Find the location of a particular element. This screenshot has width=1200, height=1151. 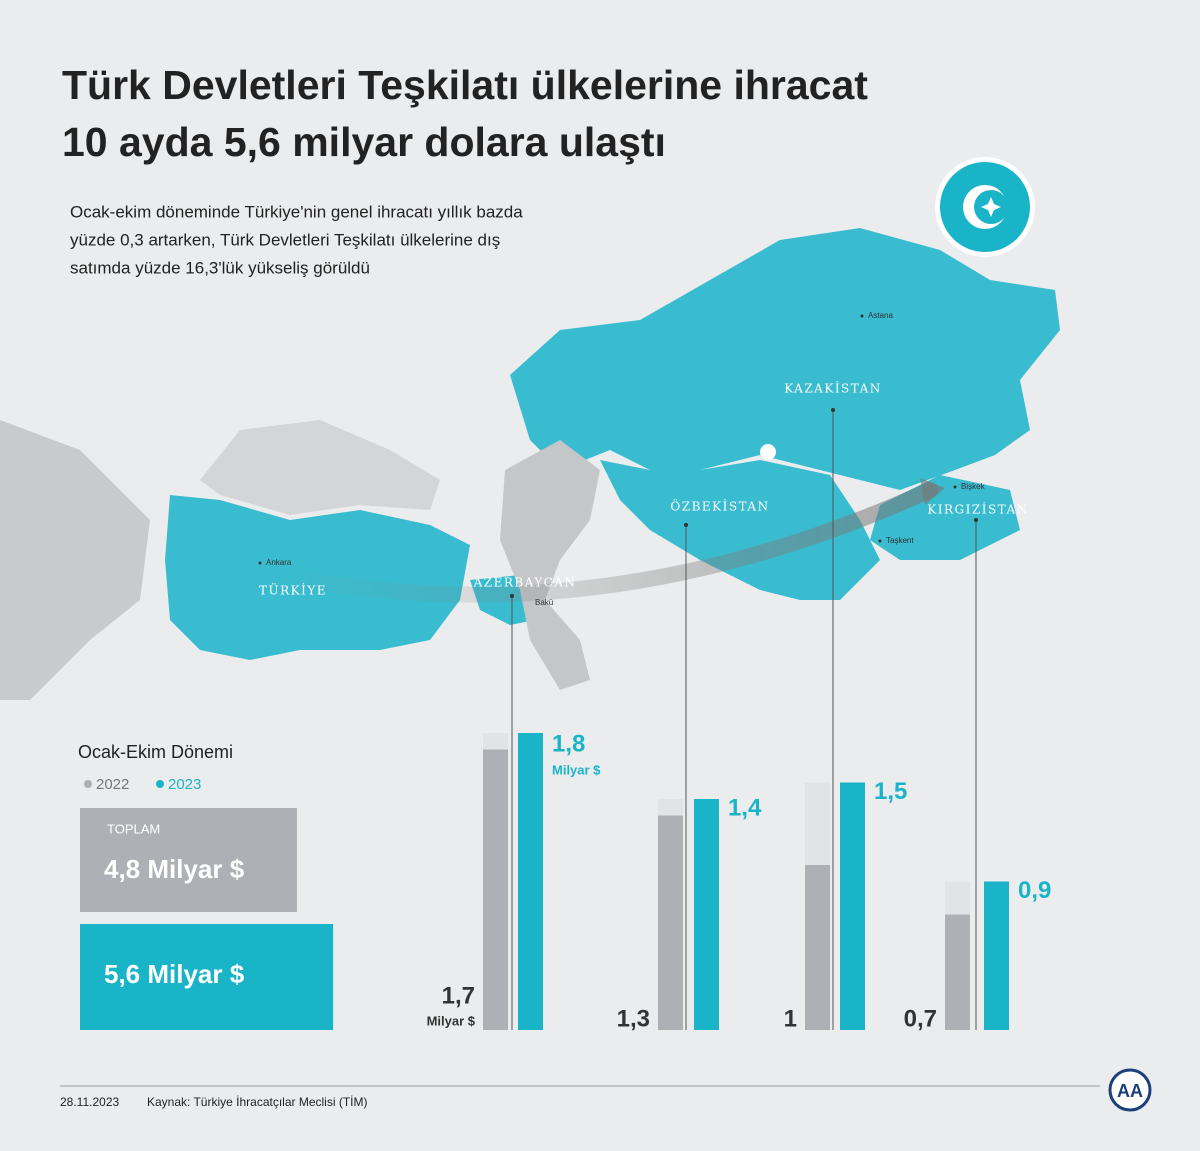

total-value: 5,6 Milyar $ is located at coordinates (174, 974).